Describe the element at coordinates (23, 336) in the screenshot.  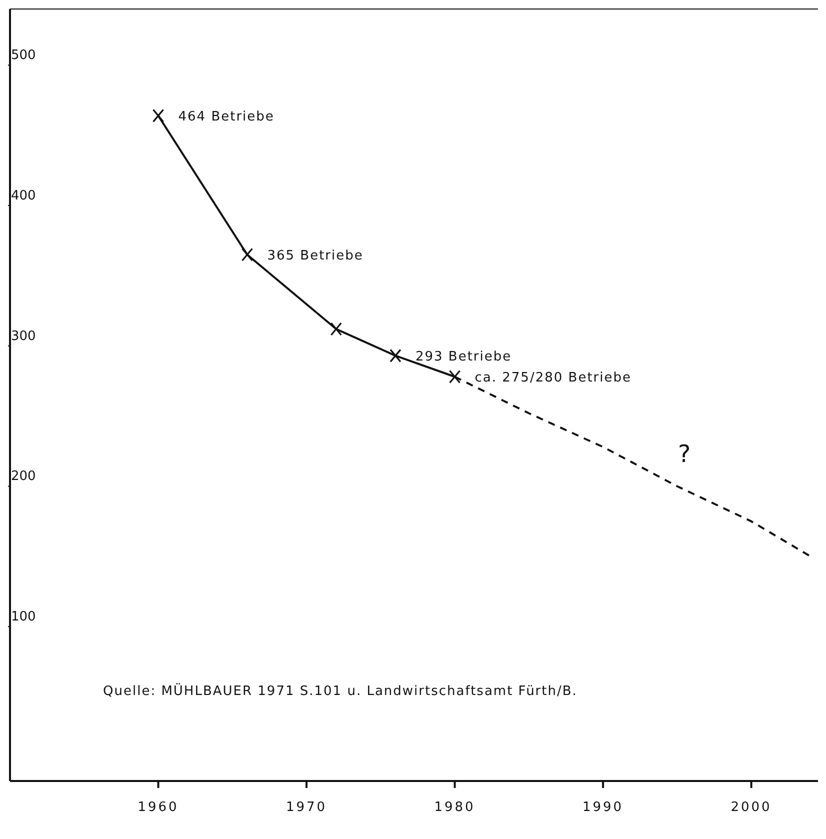
I see `y-tick-label: 300` at that location.